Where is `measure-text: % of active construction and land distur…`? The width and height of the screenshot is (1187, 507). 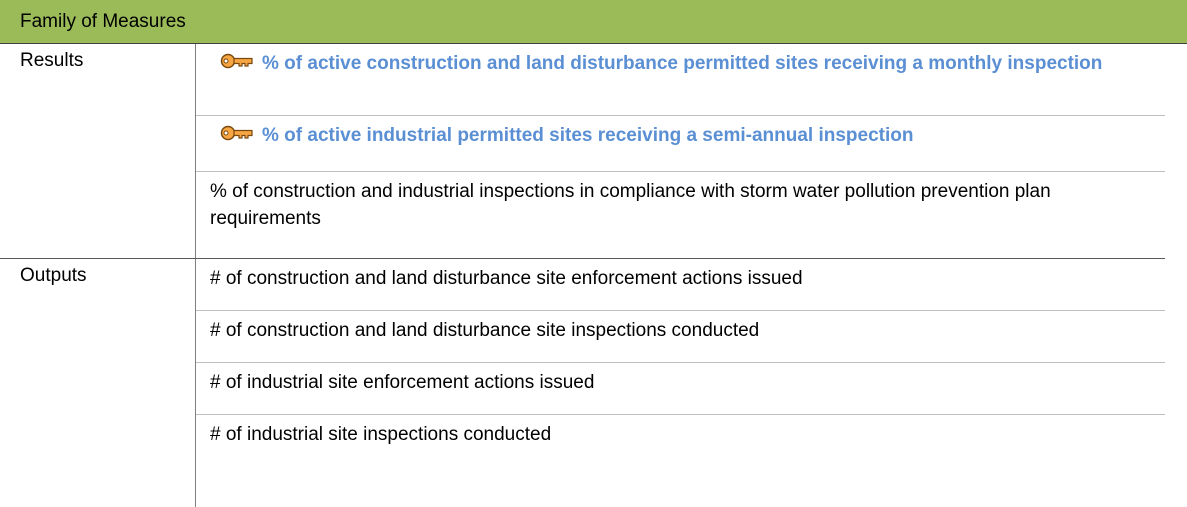 measure-text: % of active construction and land distur… is located at coordinates (682, 63).